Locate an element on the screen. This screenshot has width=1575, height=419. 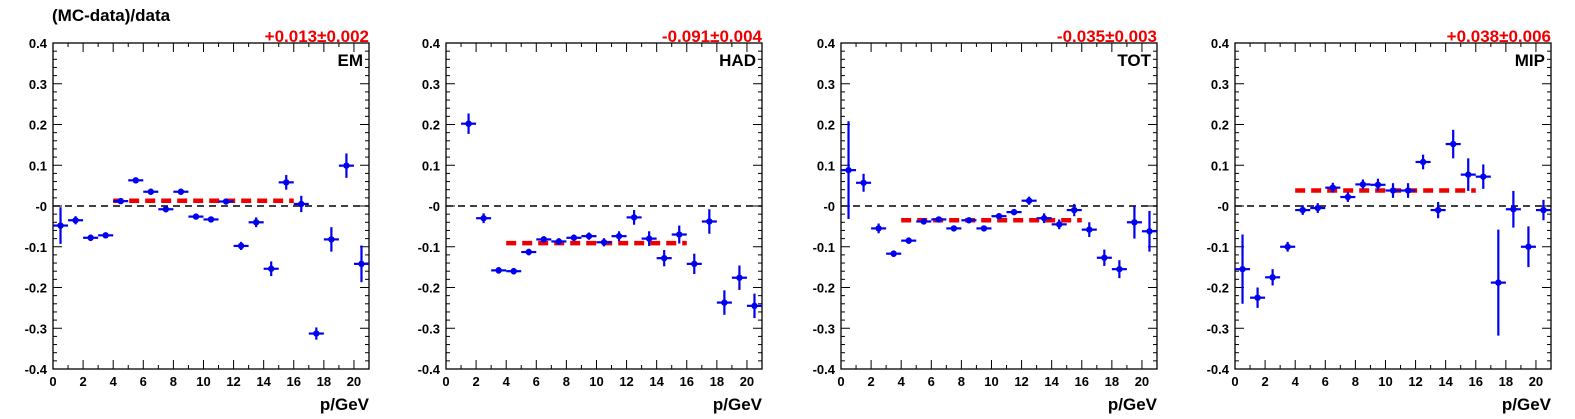
x-tick-label: 8 is located at coordinates (961, 381).